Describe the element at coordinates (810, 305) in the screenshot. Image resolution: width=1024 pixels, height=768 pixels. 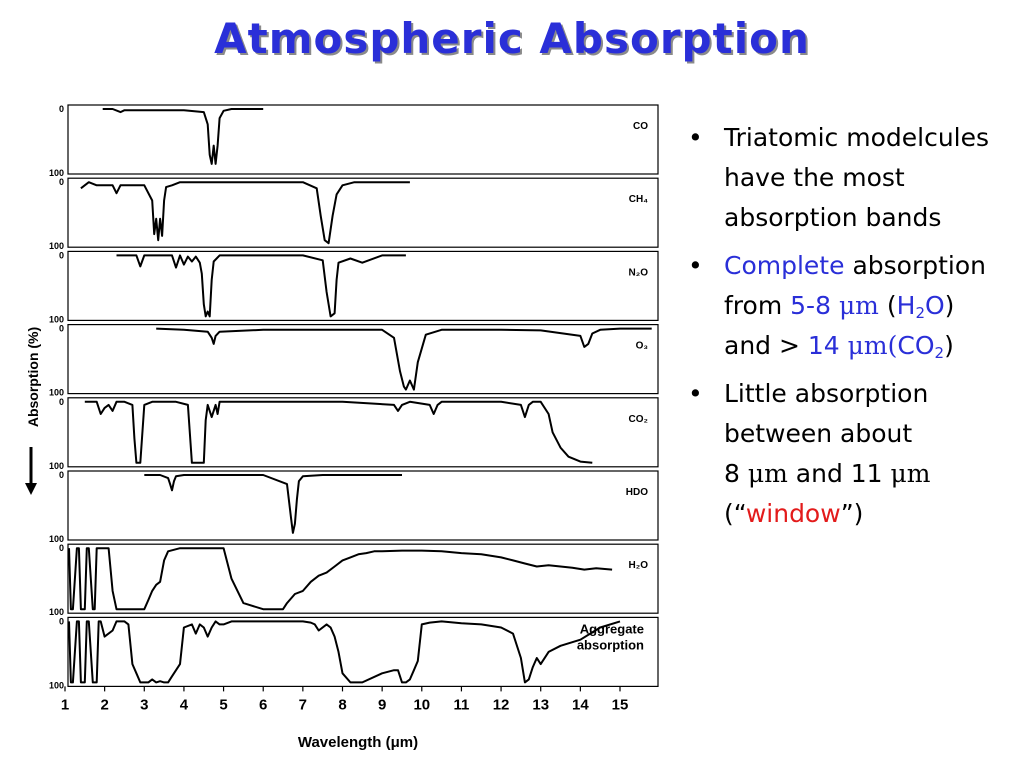
I see `range-5-8: 5-8` at that location.